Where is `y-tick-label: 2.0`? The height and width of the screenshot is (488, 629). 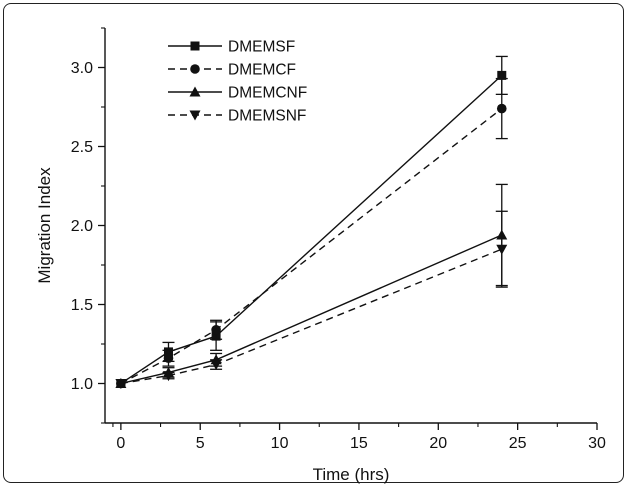
y-tick-label: 2.0 is located at coordinates (82, 226).